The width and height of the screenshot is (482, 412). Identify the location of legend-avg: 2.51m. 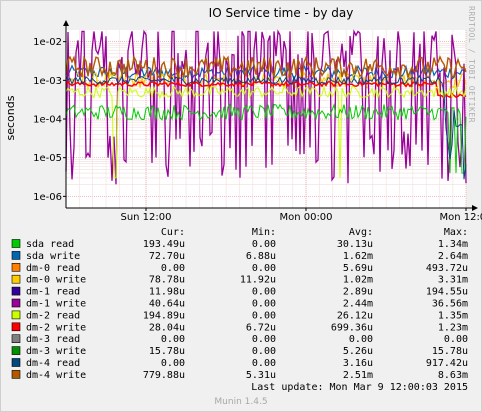
(358, 375).